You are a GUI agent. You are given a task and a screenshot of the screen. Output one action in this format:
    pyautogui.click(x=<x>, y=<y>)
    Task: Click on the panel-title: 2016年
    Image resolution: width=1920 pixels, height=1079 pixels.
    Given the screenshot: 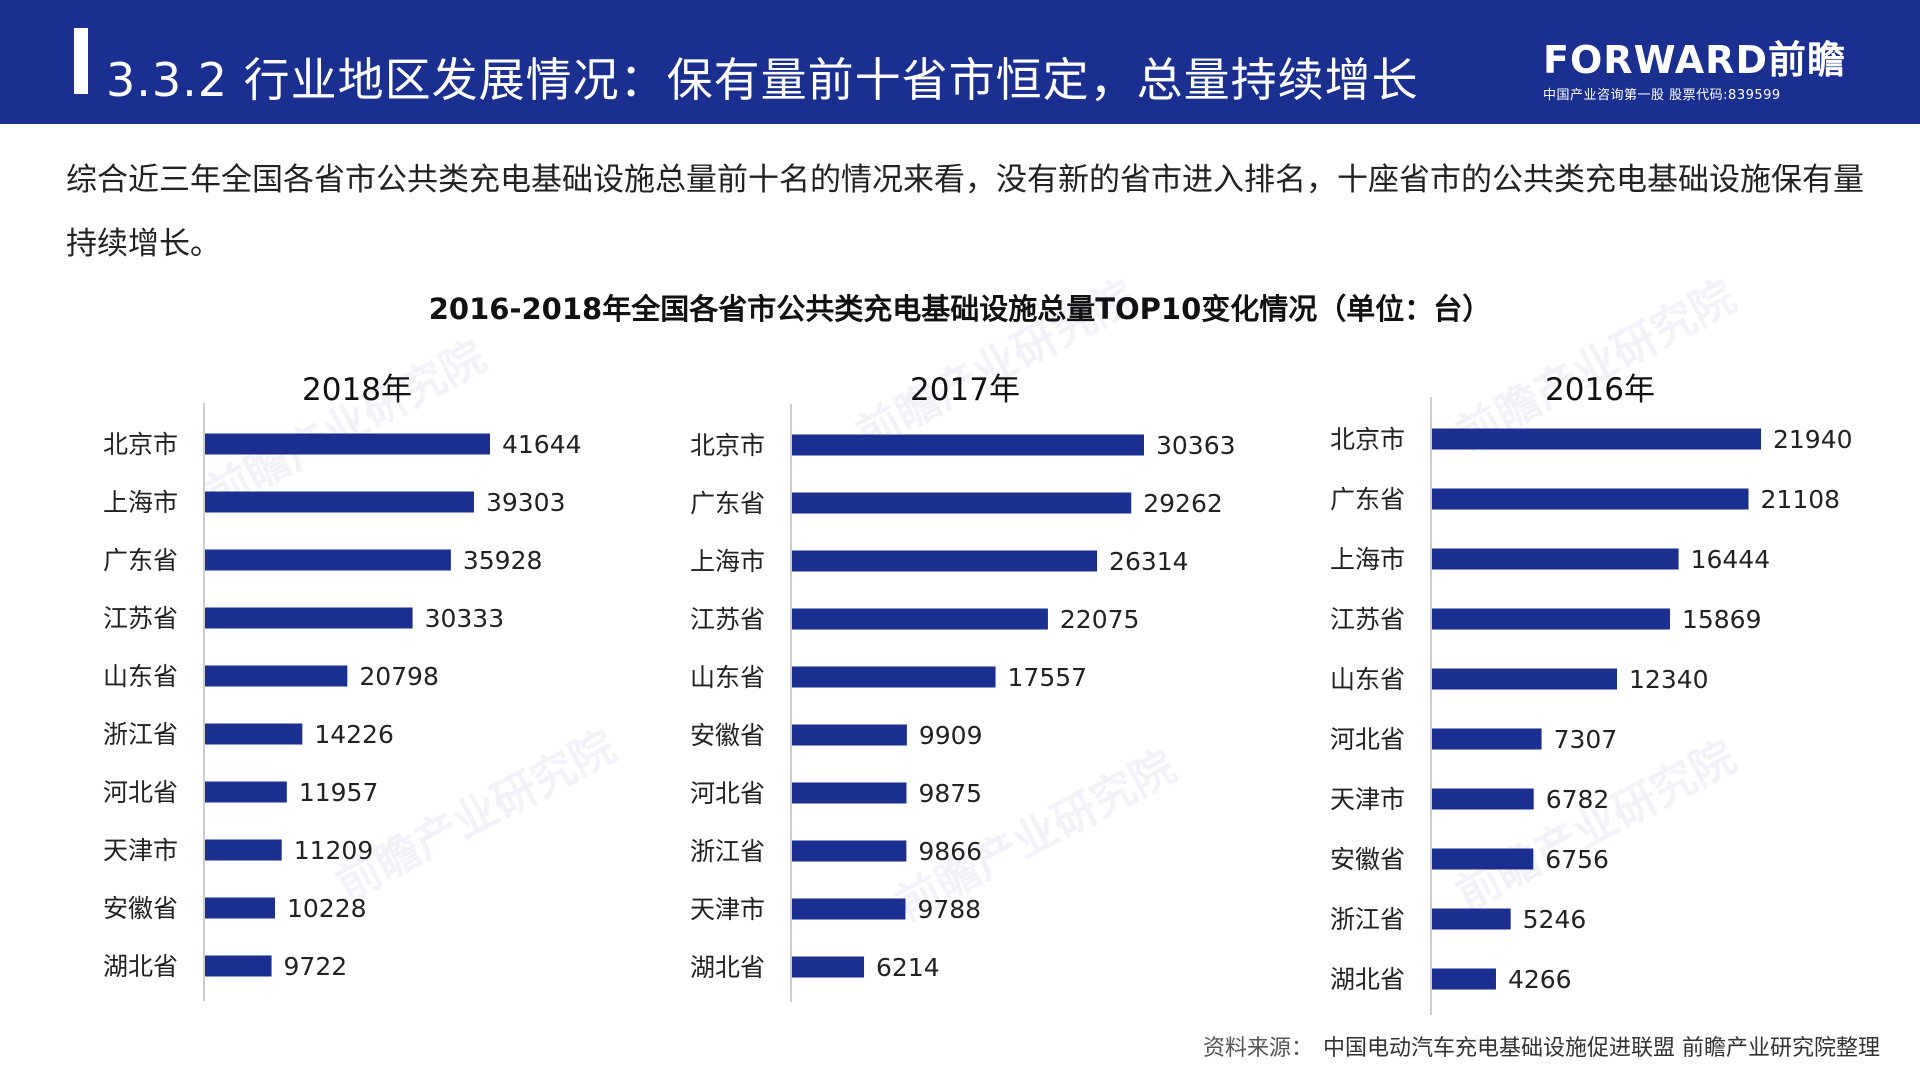 What is the action you would take?
    pyautogui.click(x=1600, y=390)
    